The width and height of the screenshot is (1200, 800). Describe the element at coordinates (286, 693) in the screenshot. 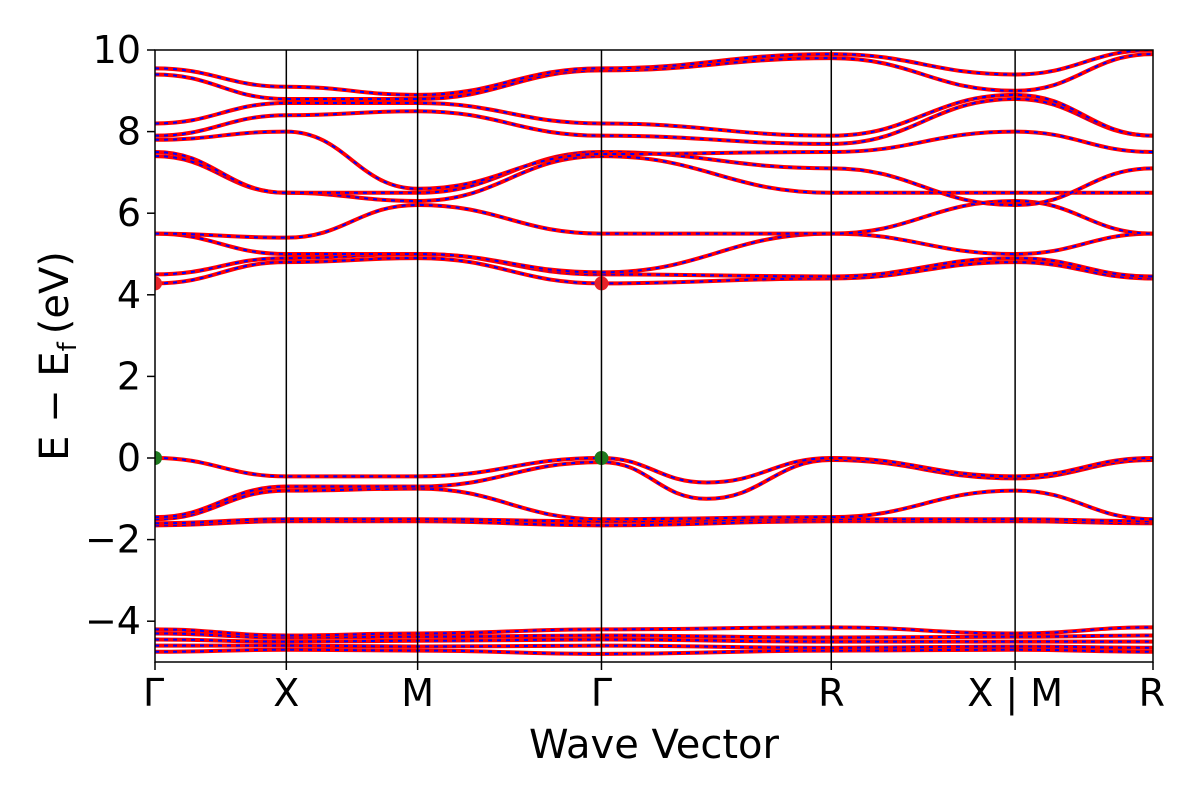

I see `x-tick-label-1: X` at that location.